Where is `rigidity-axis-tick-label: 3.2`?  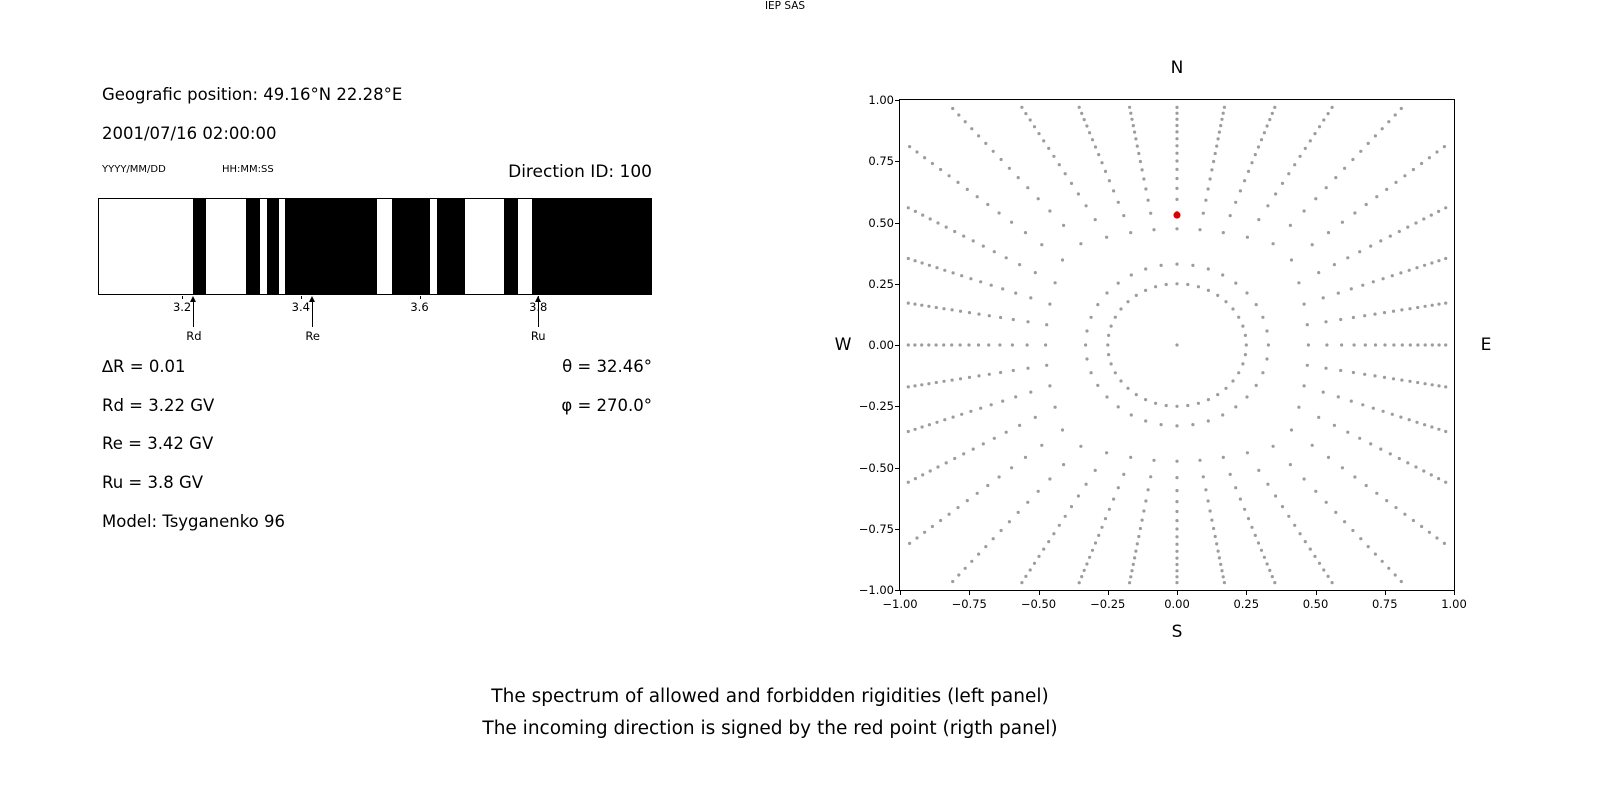 rigidity-axis-tick-label: 3.2 is located at coordinates (182, 307).